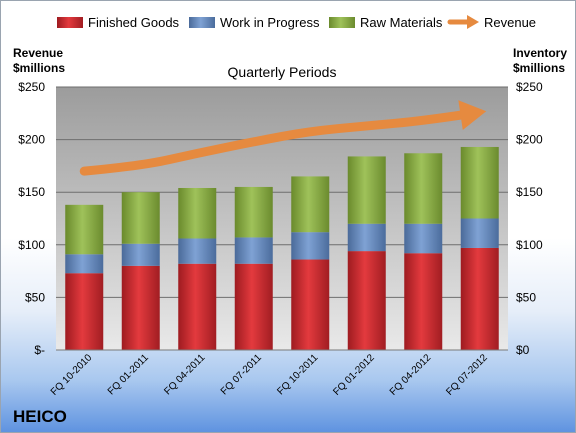  What do you see at coordinates (70, 22) in the screenshot?
I see `legend-swatch-finished-goods` at bounding box center [70, 22].